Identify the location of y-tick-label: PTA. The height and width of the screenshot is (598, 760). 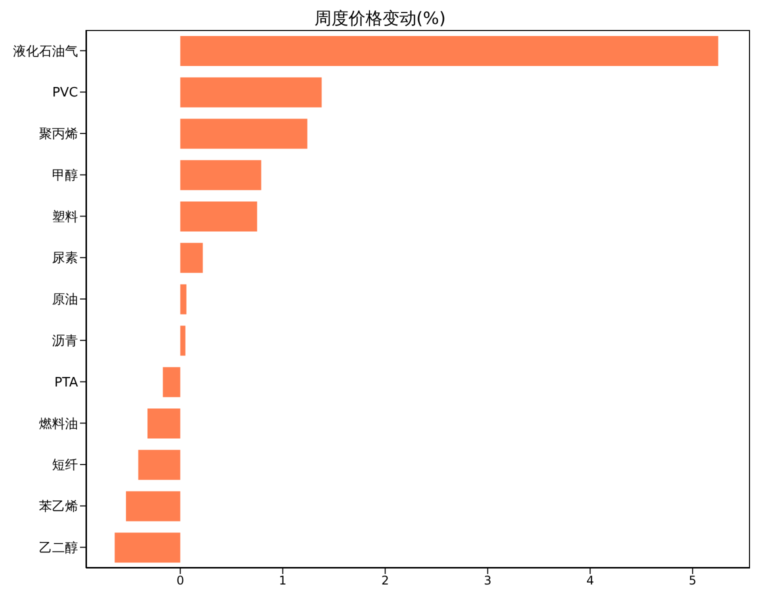
(66, 382).